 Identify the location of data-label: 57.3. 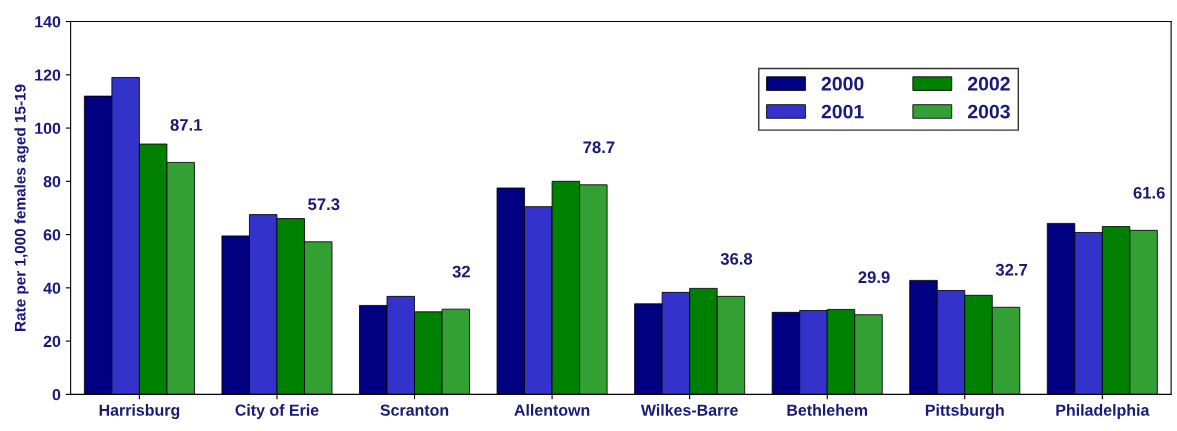
(324, 204).